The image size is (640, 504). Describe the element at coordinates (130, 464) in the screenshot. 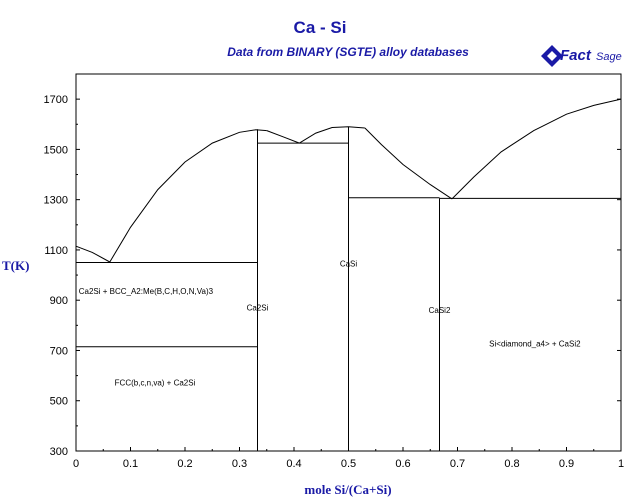

I see `x-tick-label: 0.1` at that location.